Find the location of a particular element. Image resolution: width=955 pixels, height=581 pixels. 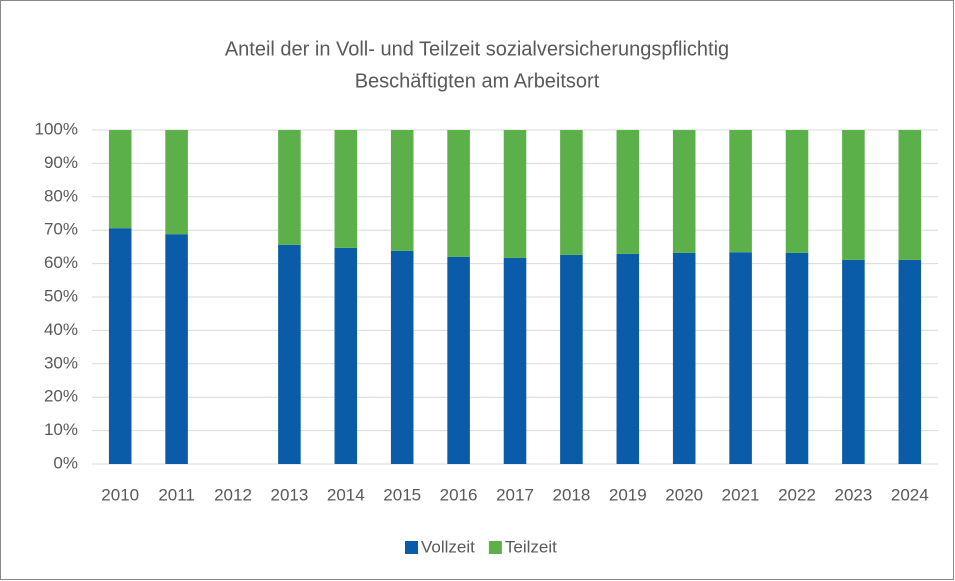

y-tick-label: 90% is located at coordinates (61, 162).